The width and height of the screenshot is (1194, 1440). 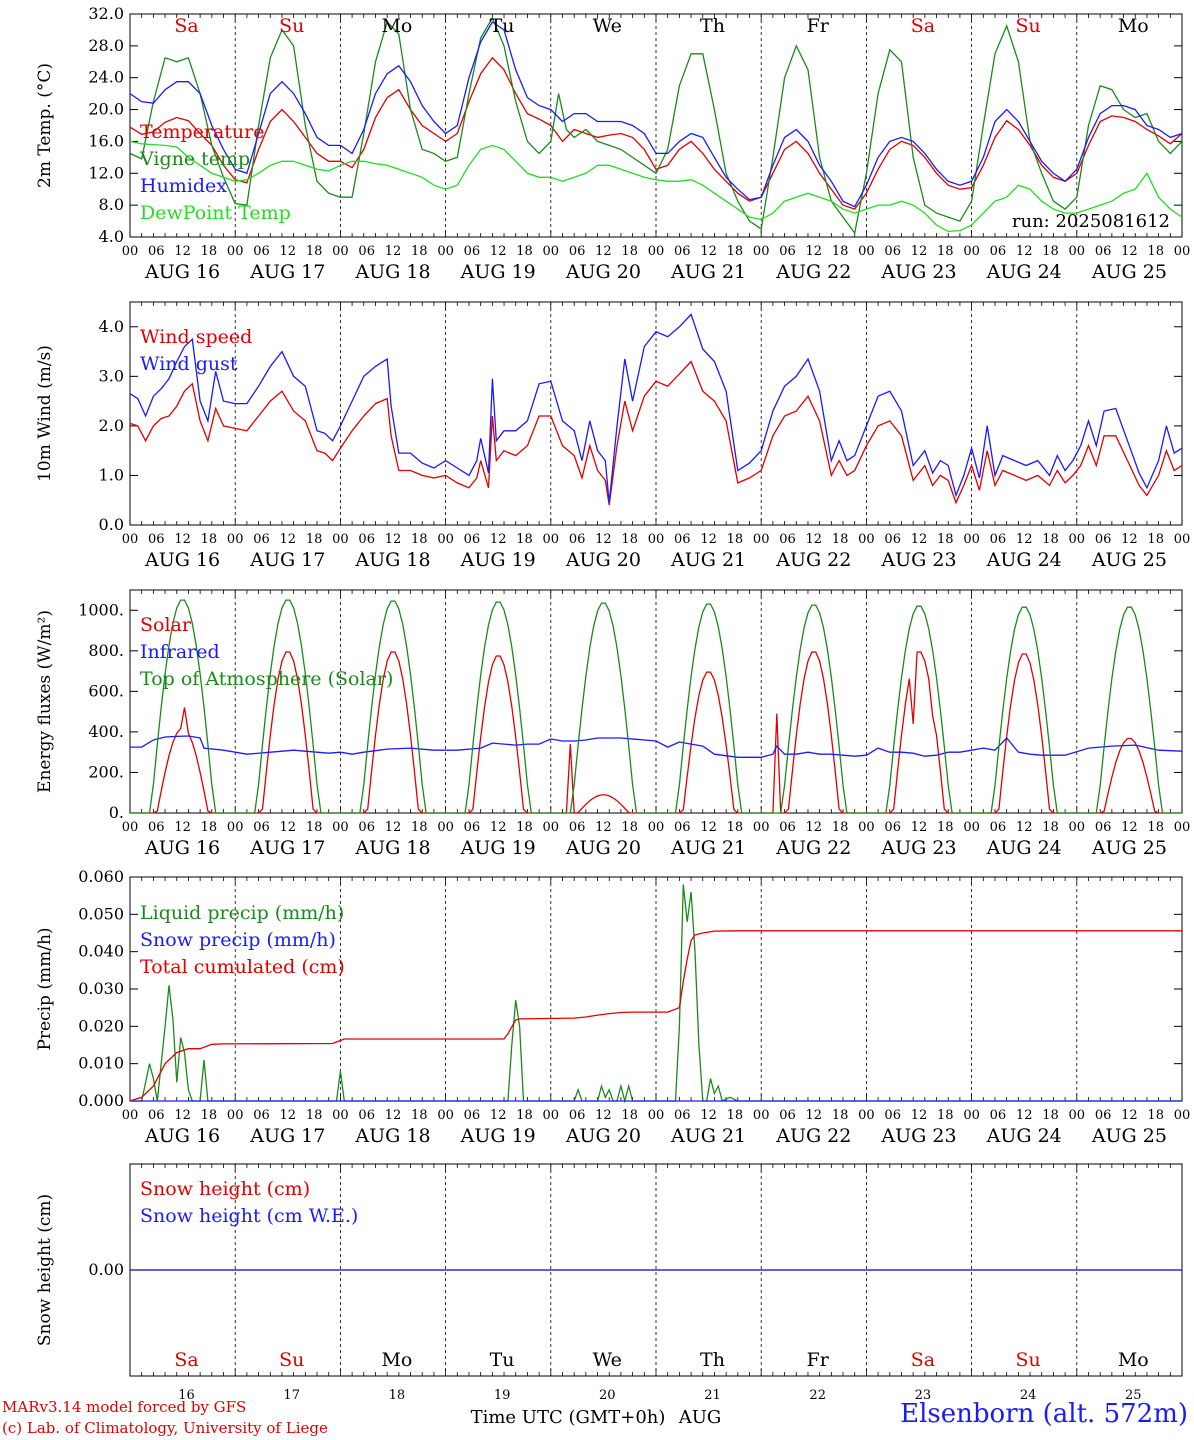 What do you see at coordinates (45, 125) in the screenshot?
I see `y-axis-title: 2m Temp. (°C)` at bounding box center [45, 125].